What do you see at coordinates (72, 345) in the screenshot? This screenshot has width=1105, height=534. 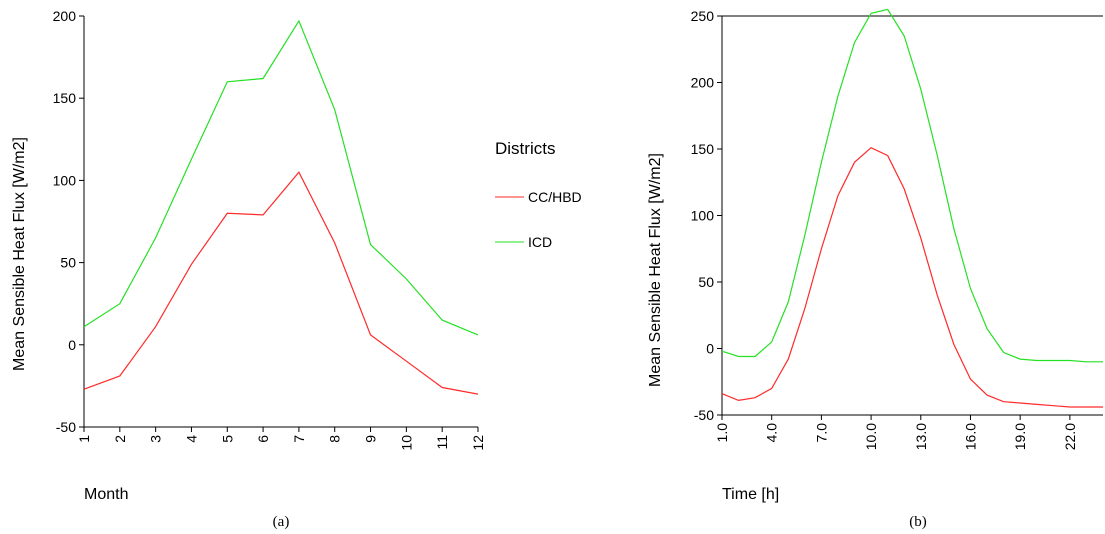 I see `panel-a-y-tick-label: 0` at bounding box center [72, 345].